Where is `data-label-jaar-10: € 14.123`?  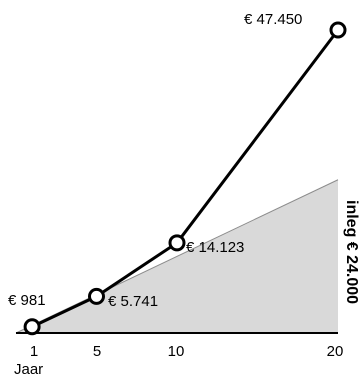
data-label-jaar-10: € 14.123 is located at coordinates (215, 247).